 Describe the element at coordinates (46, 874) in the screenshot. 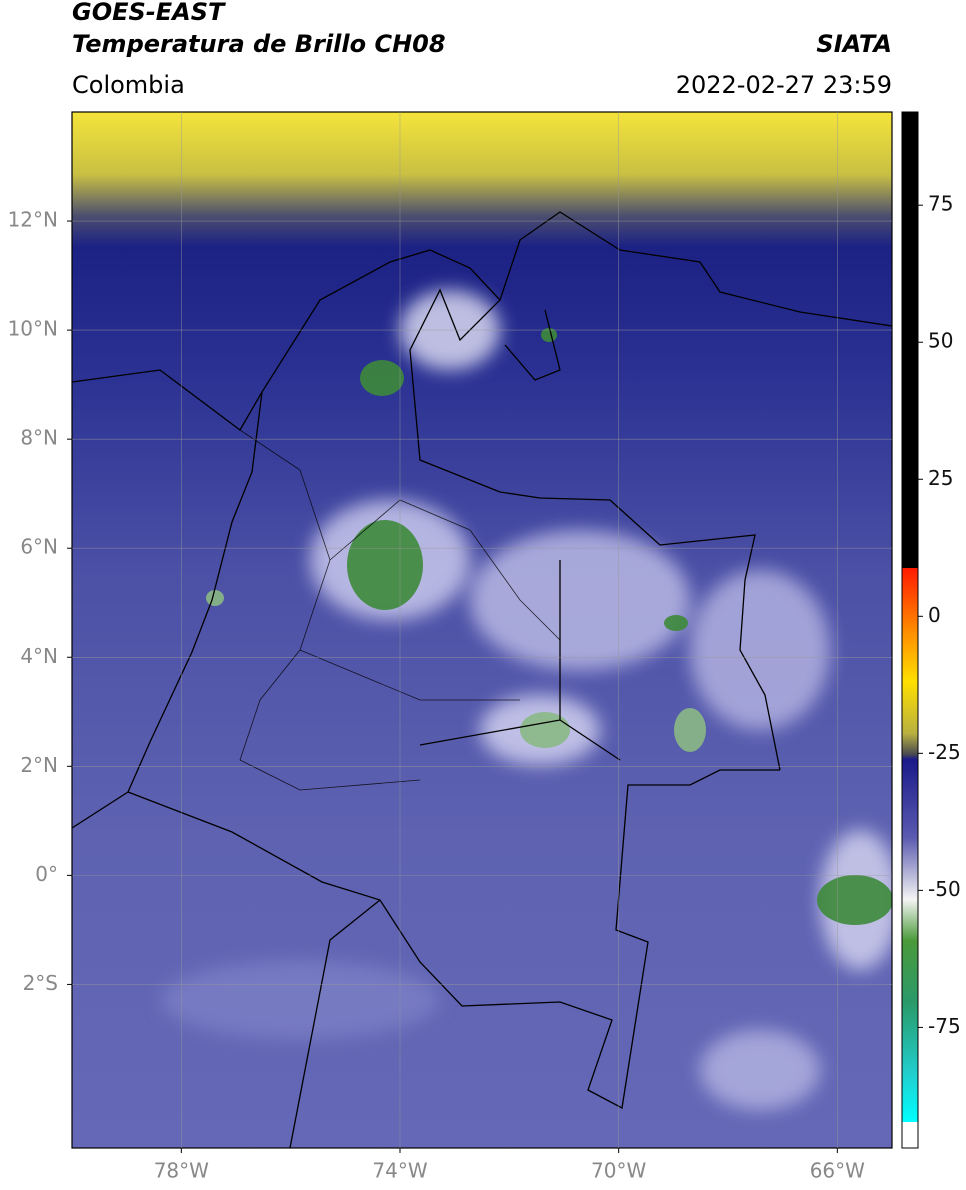

I see `y-tick-label: 0°` at that location.